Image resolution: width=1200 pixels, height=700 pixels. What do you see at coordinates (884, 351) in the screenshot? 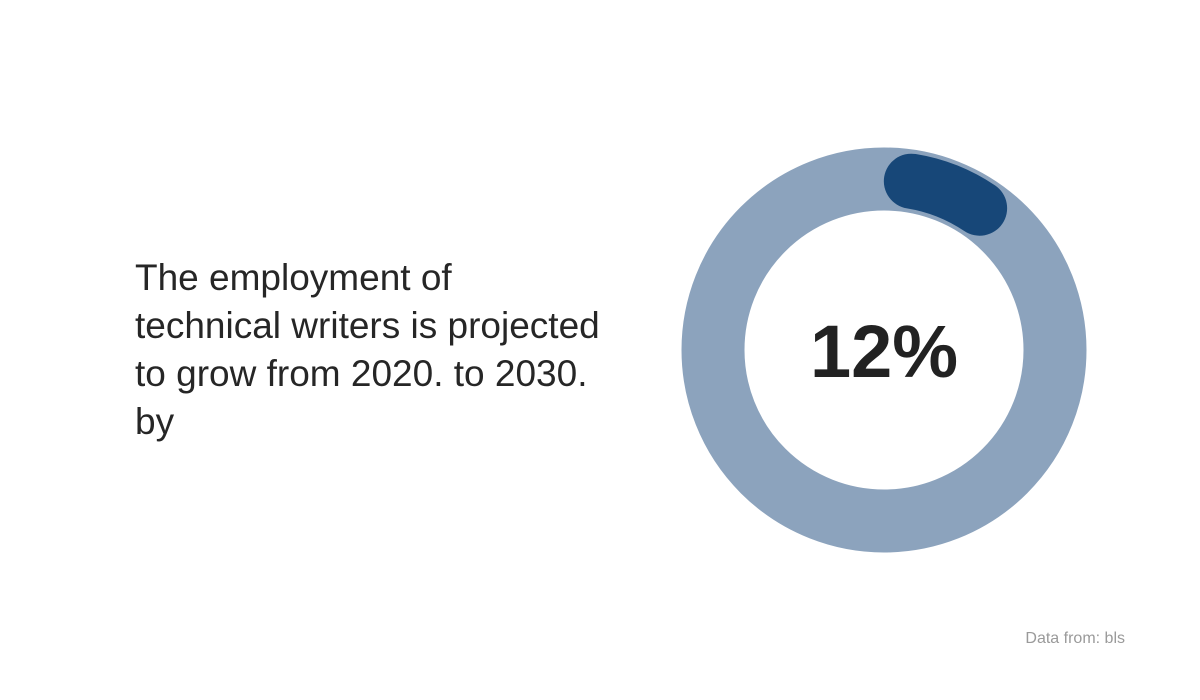
I see `donut-center-label: 12%` at bounding box center [884, 351].